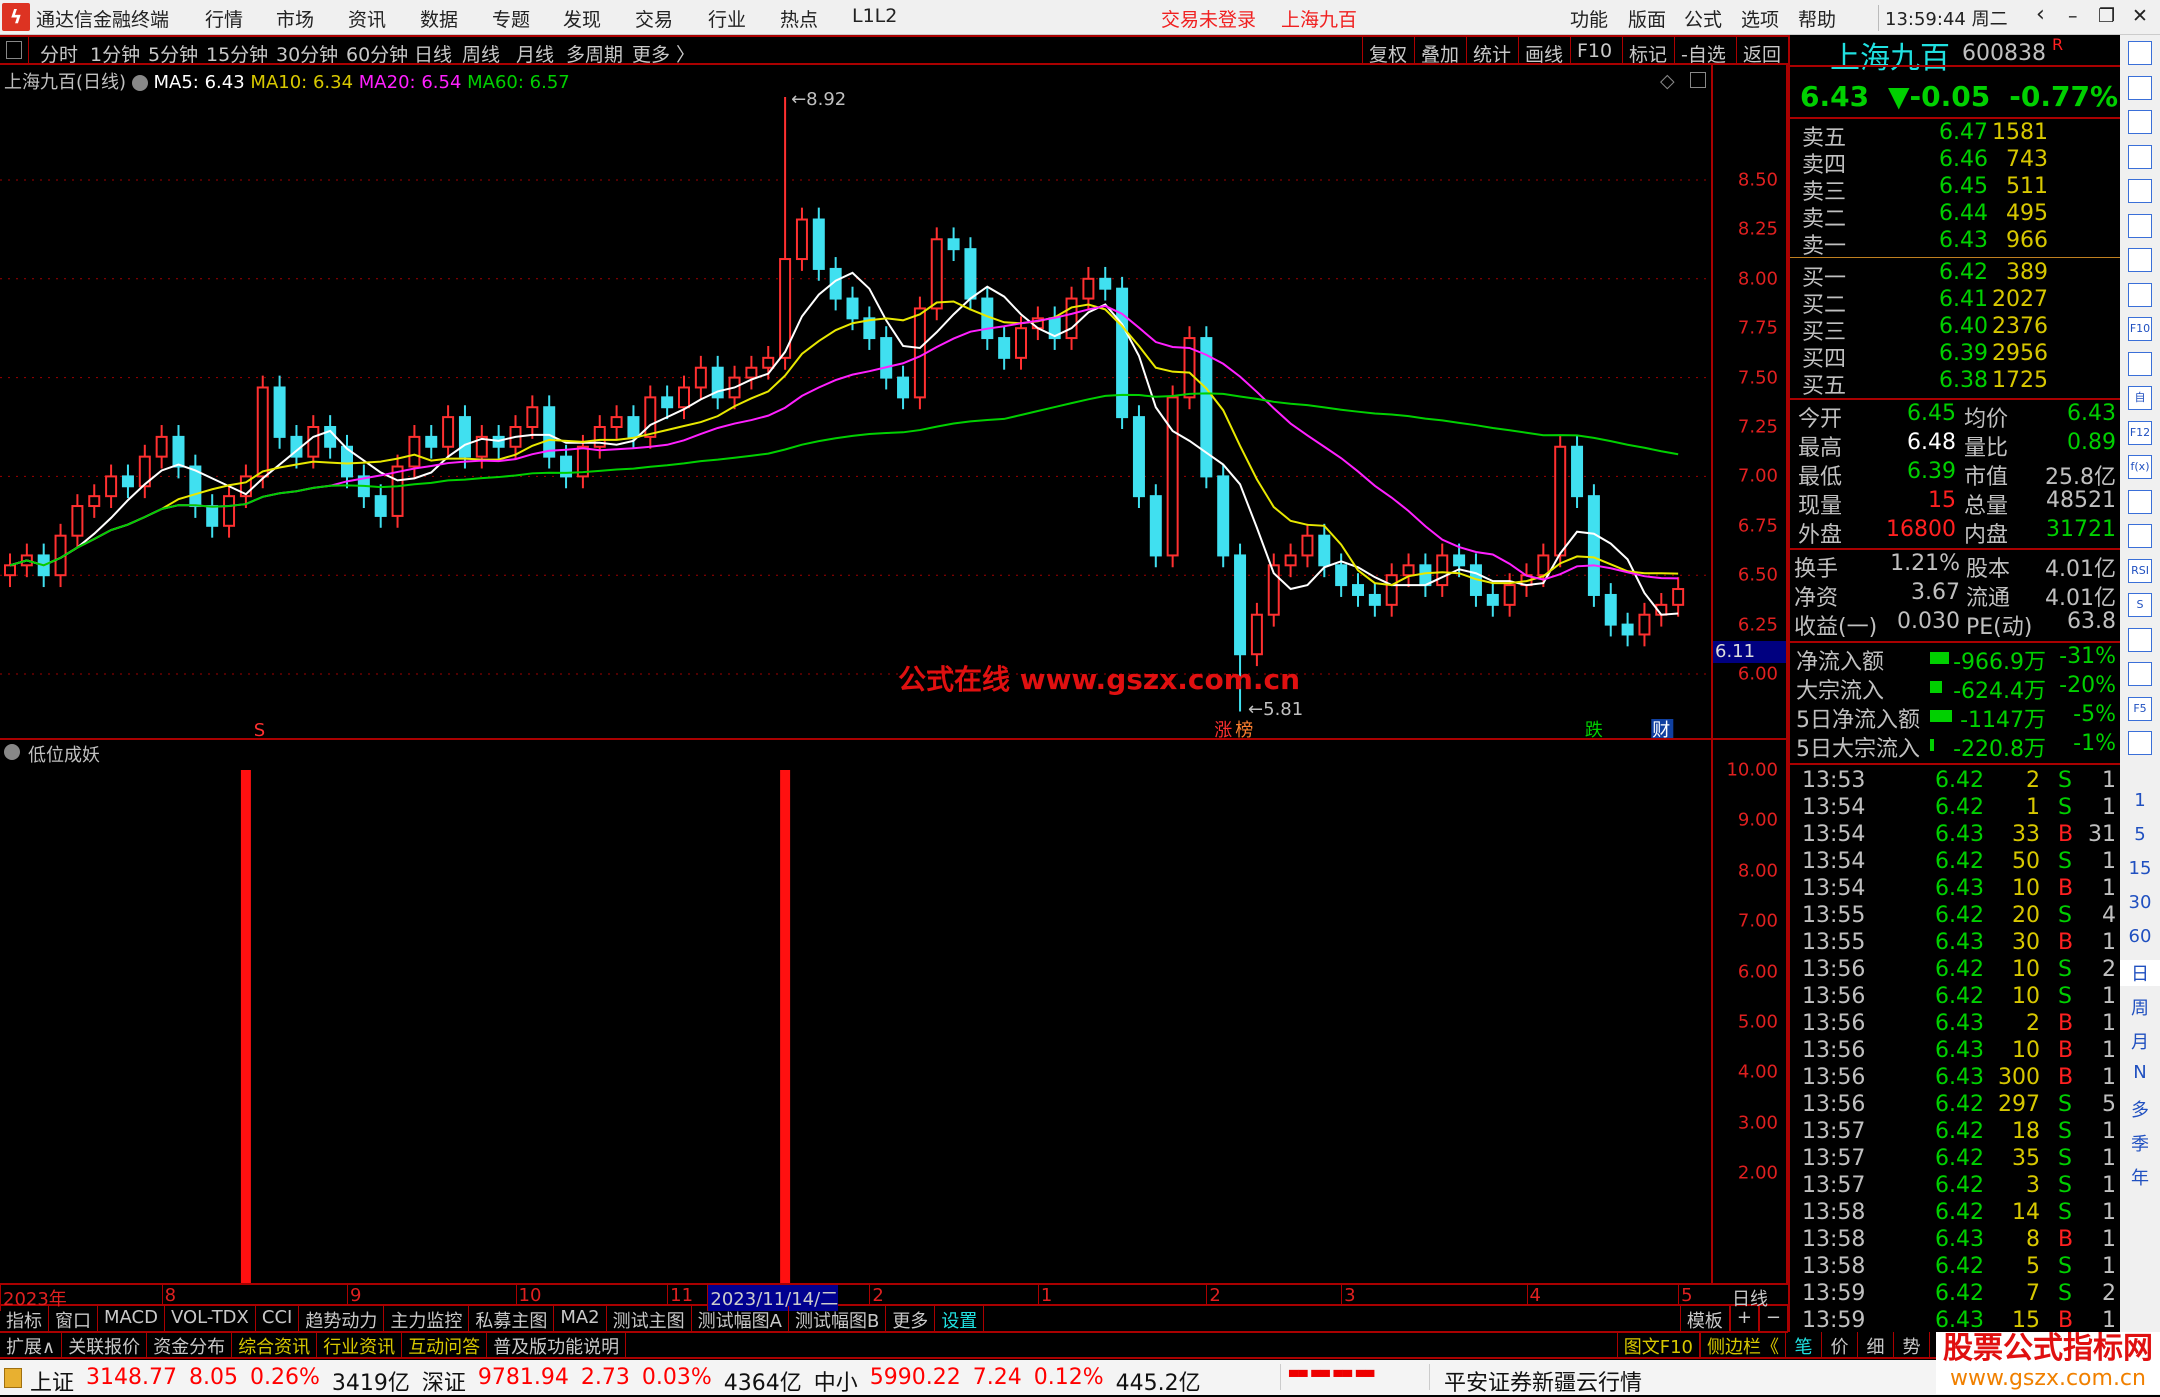 Image resolution: width=2160 pixels, height=1397 pixels. What do you see at coordinates (278, 1318) in the screenshot?
I see `indicator-tab-4: CCI` at bounding box center [278, 1318].